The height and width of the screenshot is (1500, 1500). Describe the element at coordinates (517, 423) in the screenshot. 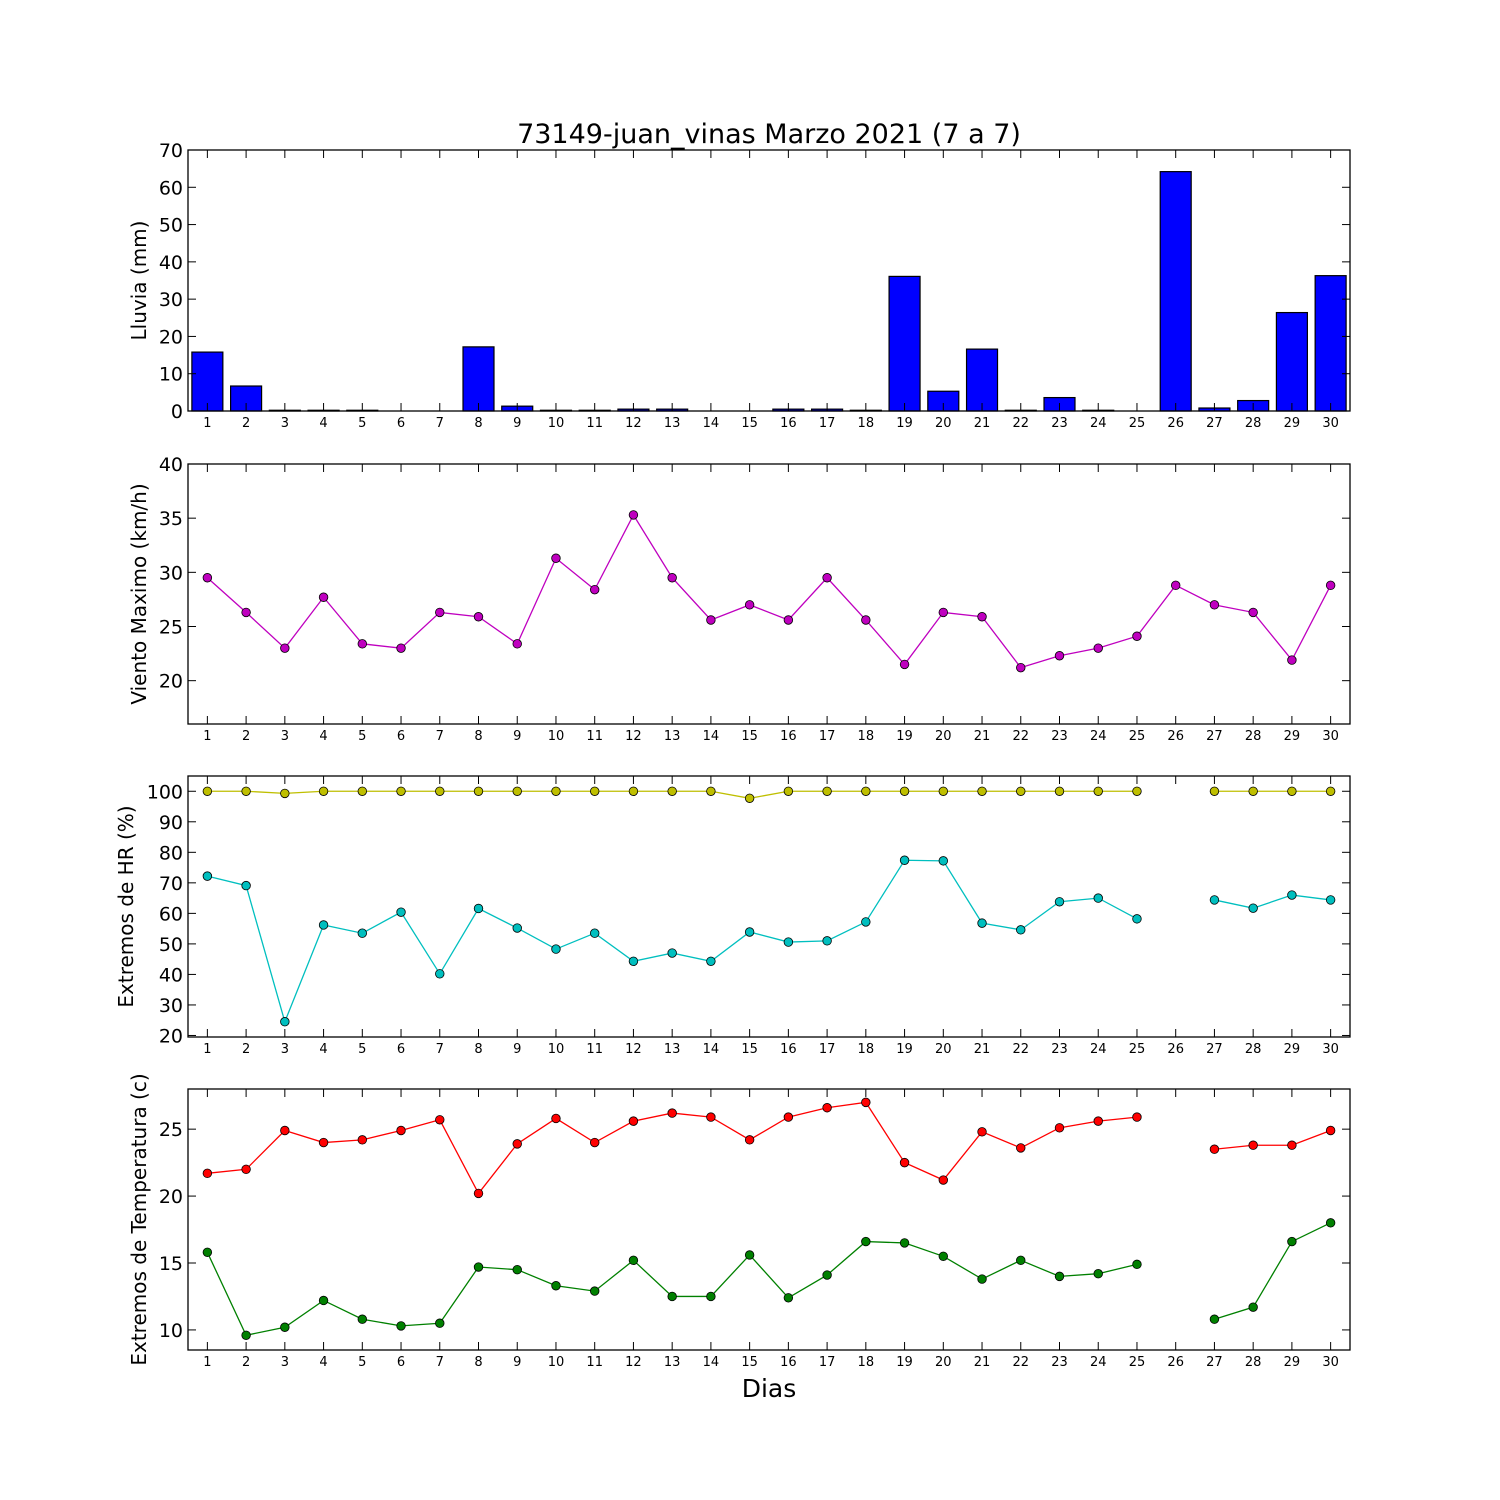

I see `xtick-label-lluvia-9: 9` at that location.